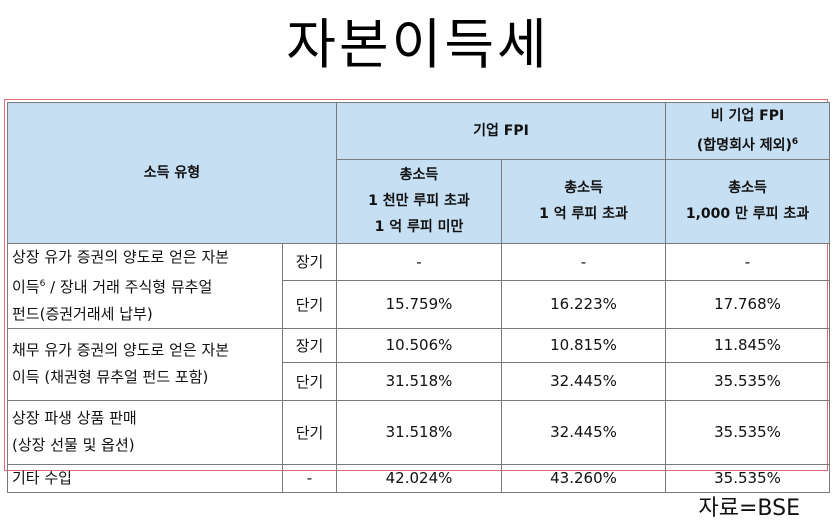 The height and width of the screenshot is (529, 836). Describe the element at coordinates (795, 142) in the screenshot. I see `footnote-marker: 6` at that location.